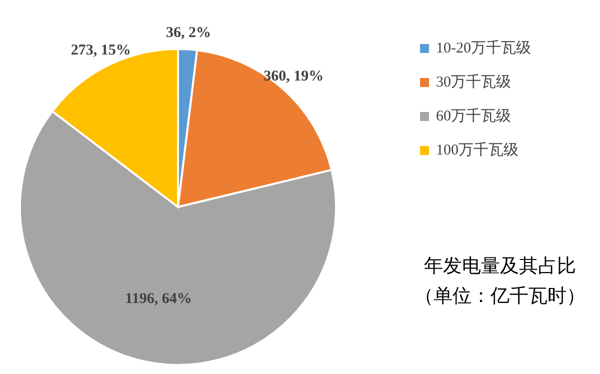 This screenshot has width=600, height=374. What do you see at coordinates (473, 115) in the screenshot?
I see `legend-label: 60万千瓦级` at bounding box center [473, 115].